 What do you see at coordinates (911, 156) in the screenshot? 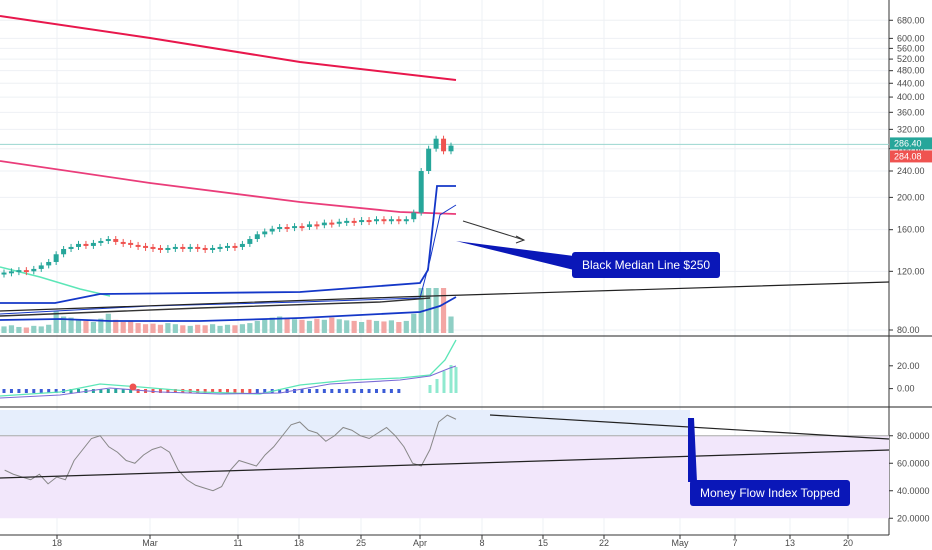
I see `price-badge-lower` at bounding box center [911, 156].